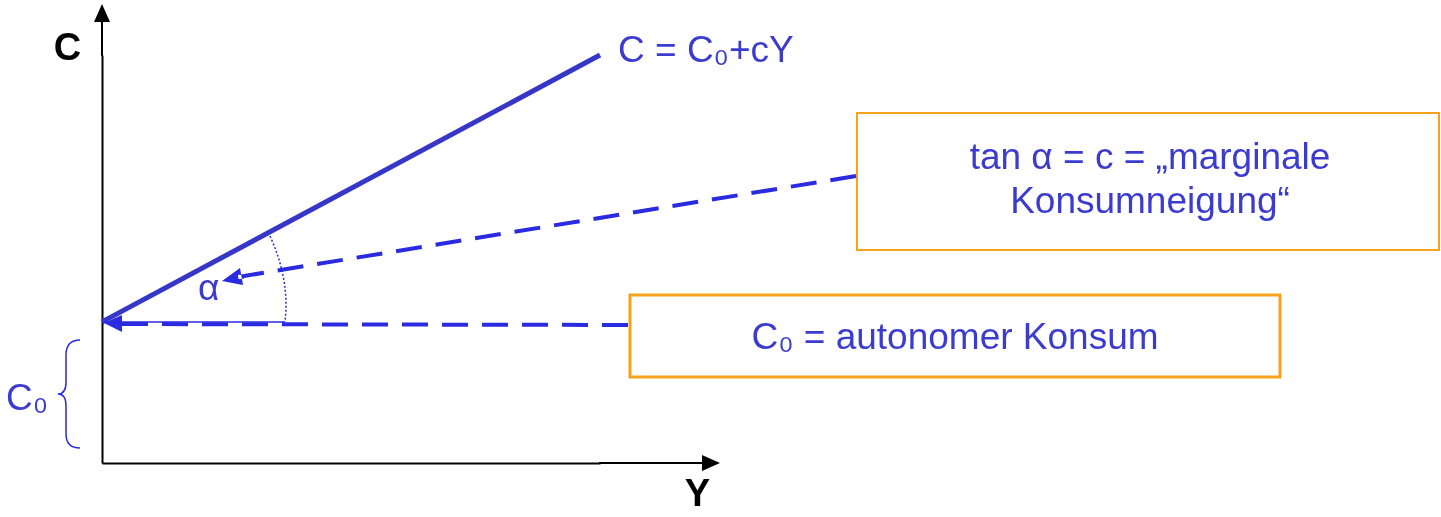 The width and height of the screenshot is (1441, 517). What do you see at coordinates (955, 337) in the screenshot?
I see `annotation: C₀ = autonomer Konsum` at bounding box center [955, 337].